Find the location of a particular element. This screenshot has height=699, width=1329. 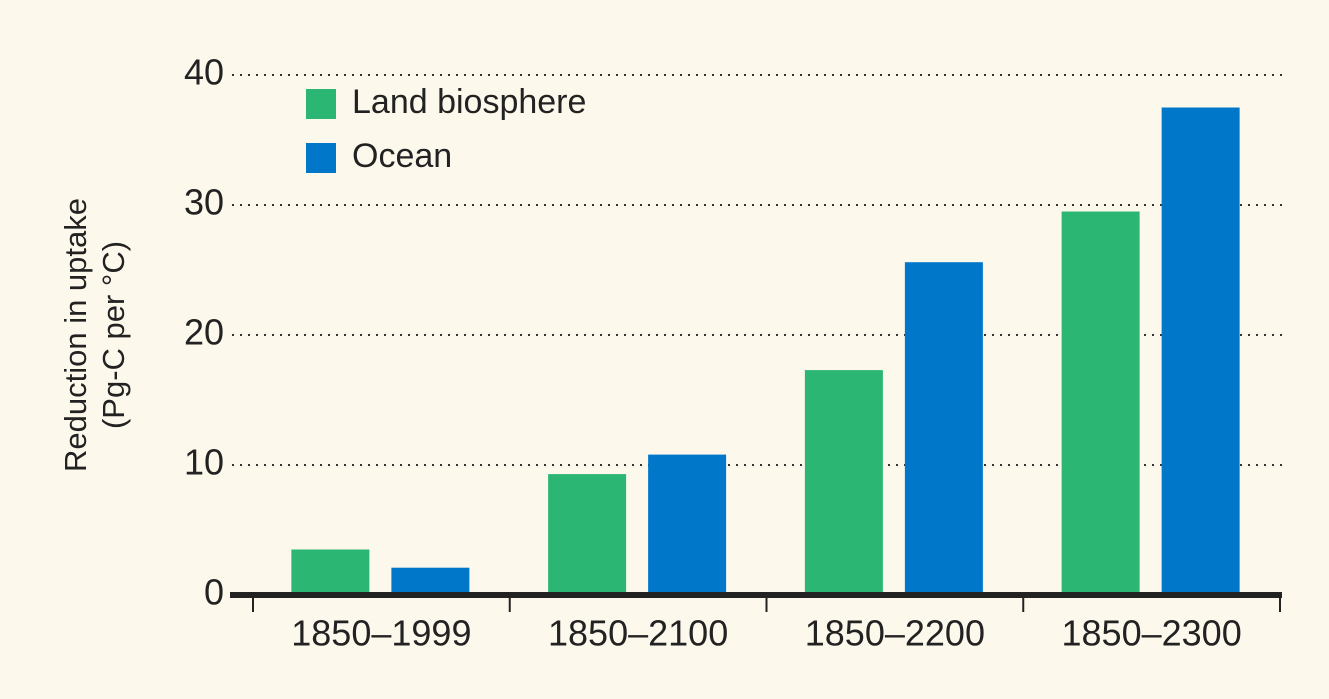

legend-label: Ocean is located at coordinates (402, 156).